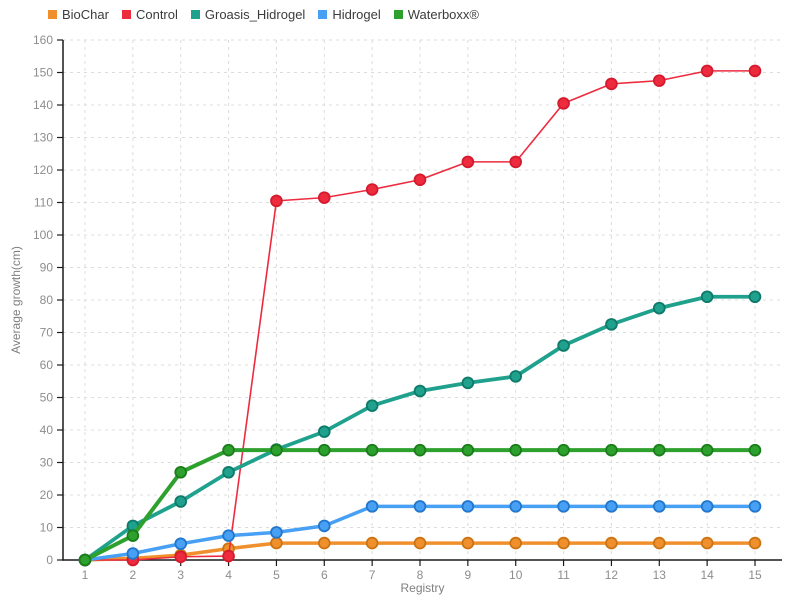  I want to click on data-point-hidrogel-x13, so click(659, 506).